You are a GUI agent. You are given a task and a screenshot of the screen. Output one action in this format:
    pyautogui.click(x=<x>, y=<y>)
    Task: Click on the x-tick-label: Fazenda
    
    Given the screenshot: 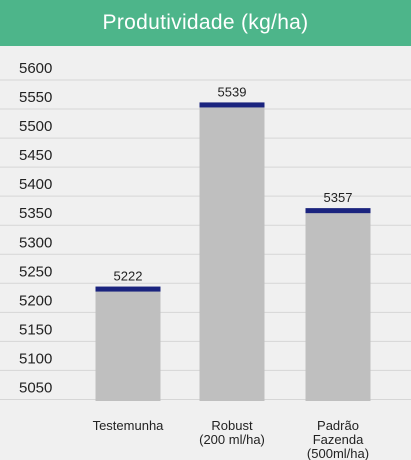 What is the action you would take?
    pyautogui.click(x=338, y=439)
    